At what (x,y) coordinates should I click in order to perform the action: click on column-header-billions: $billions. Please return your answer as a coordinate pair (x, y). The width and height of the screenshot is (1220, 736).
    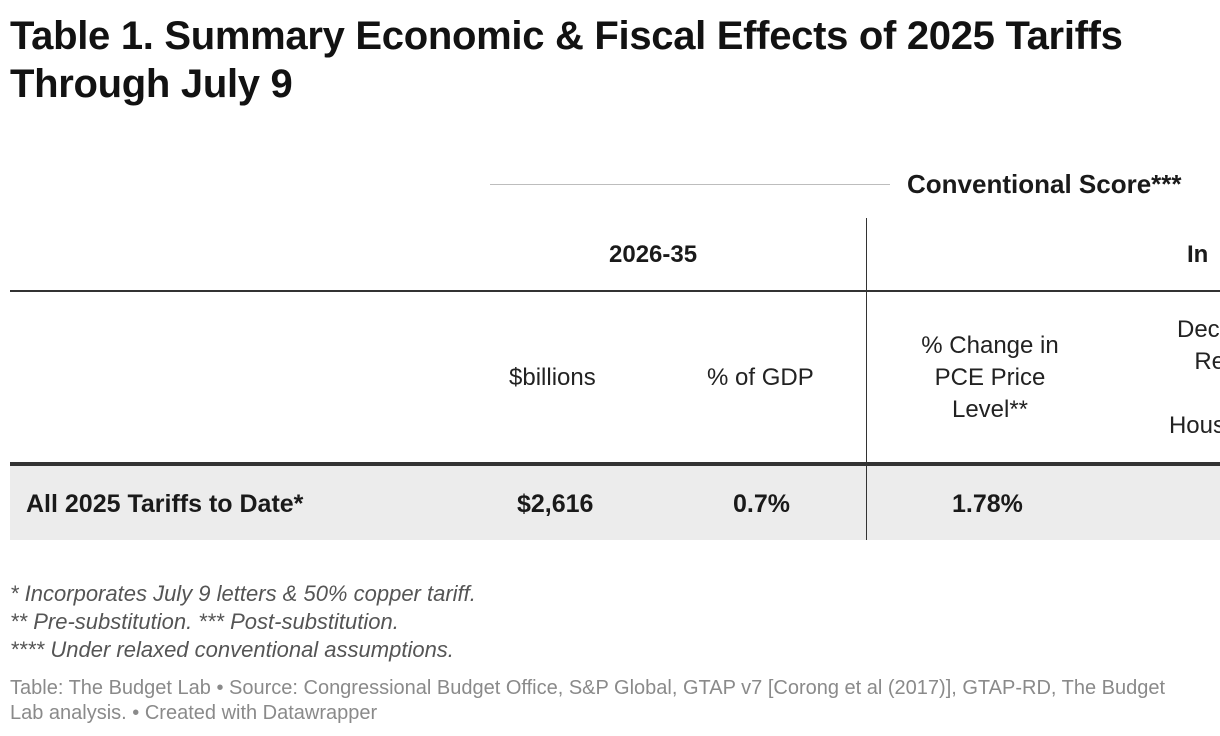
    Looking at the image, I should click on (552, 377).